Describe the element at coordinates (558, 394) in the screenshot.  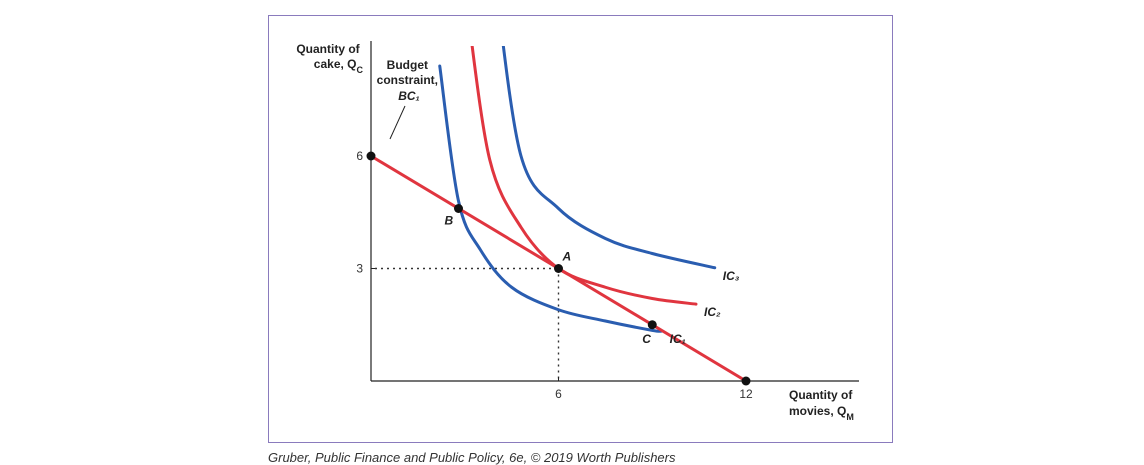
I see `x-tick-label-6: 6` at that location.